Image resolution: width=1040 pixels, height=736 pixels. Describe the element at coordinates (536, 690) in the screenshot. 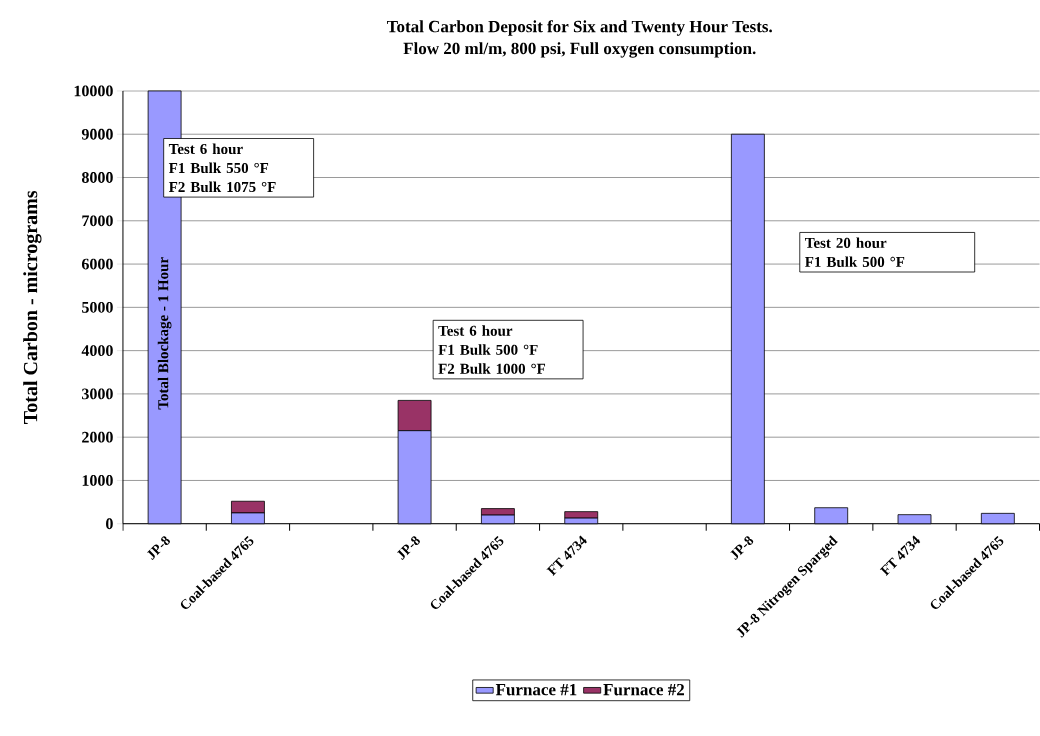

I see `legend-label: Furnace #1` at that location.